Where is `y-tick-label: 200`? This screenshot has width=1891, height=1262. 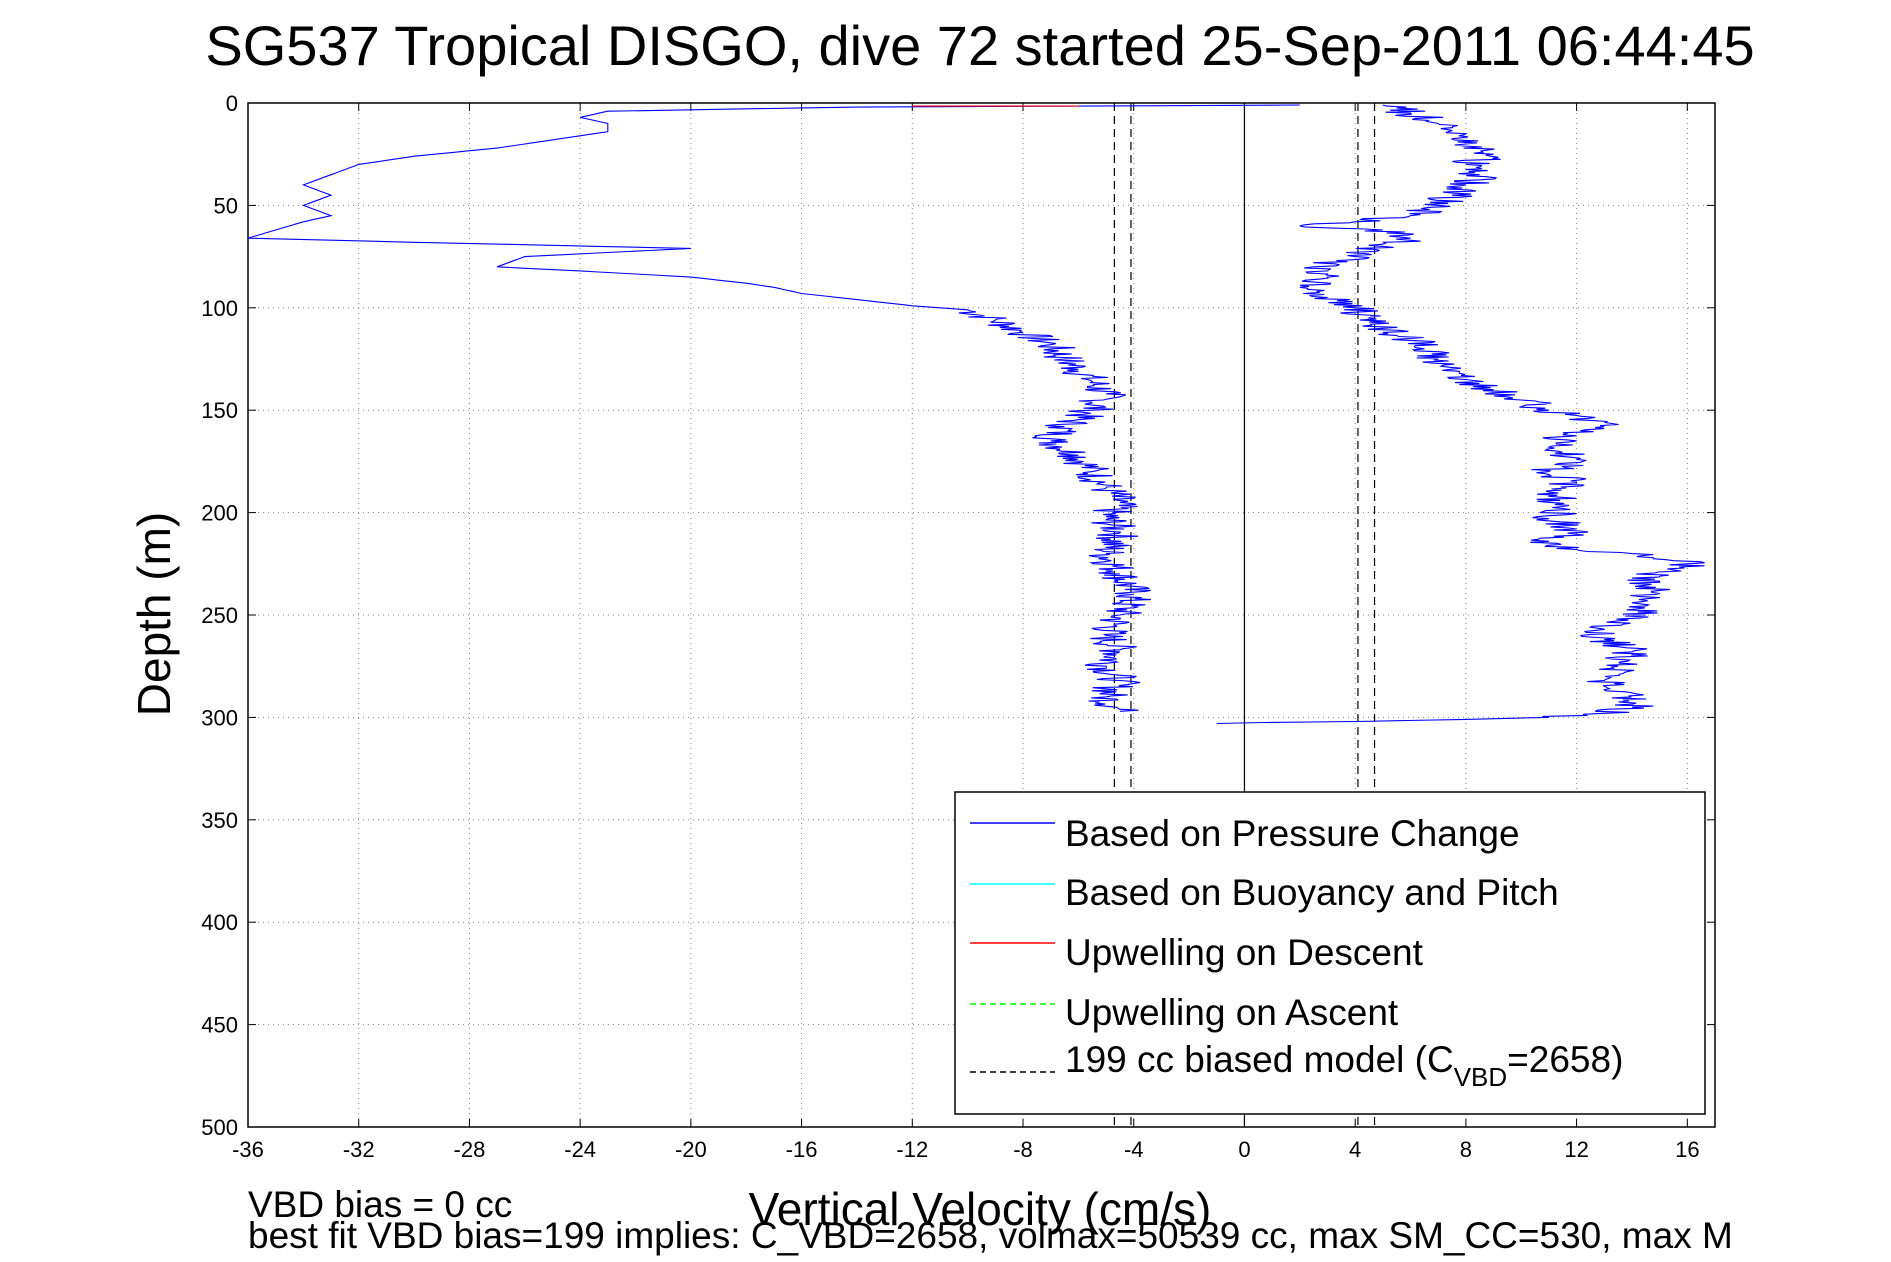
y-tick-label: 200 is located at coordinates (219, 513).